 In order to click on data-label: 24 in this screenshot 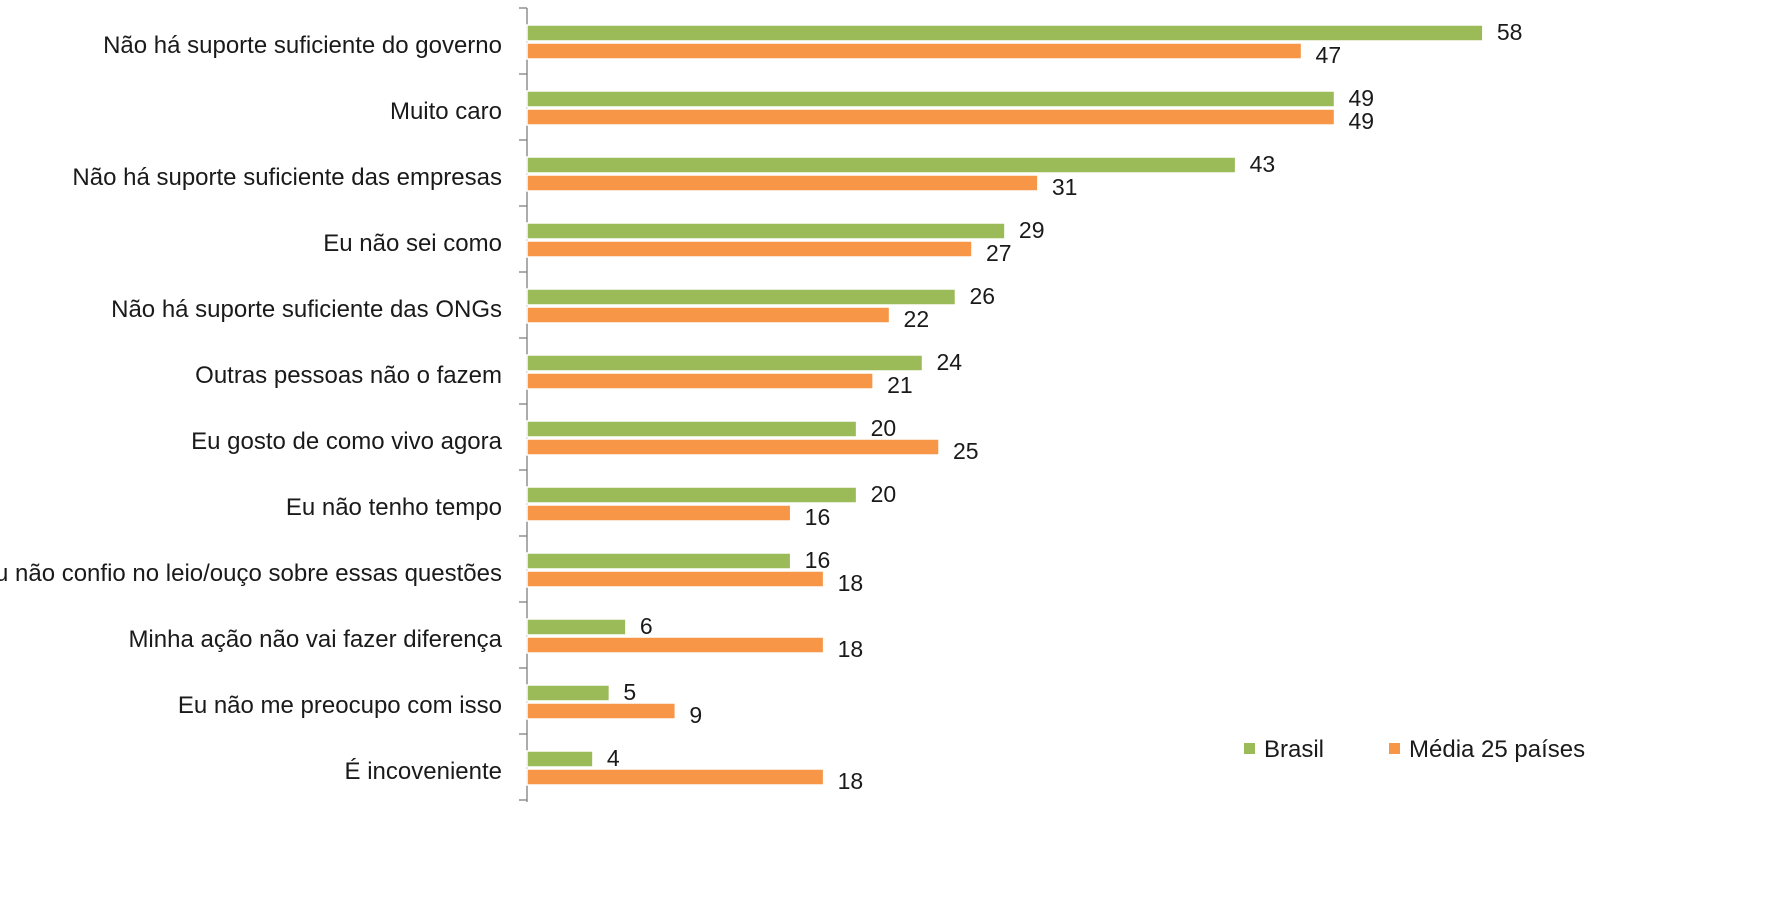, I will do `click(950, 362)`.